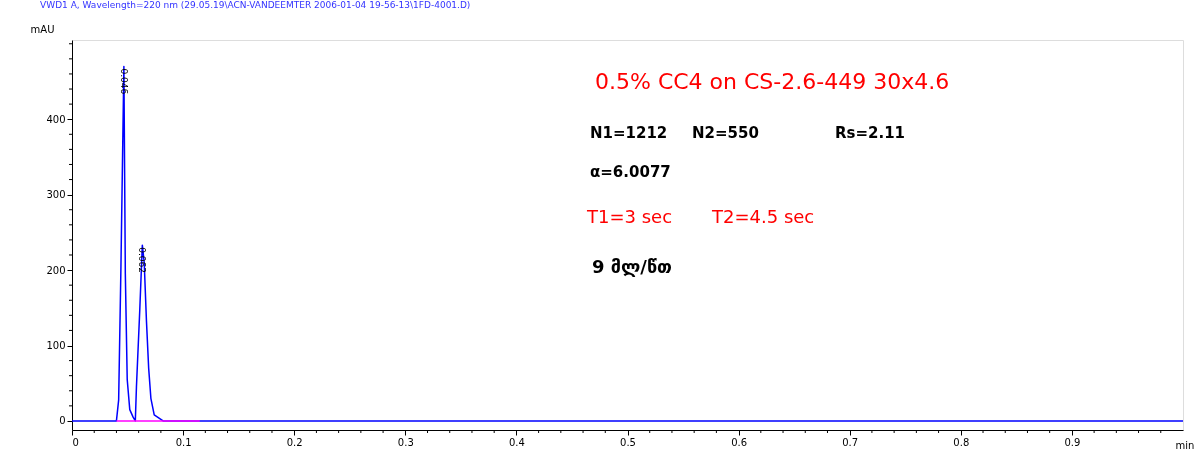 This screenshot has width=1195, height=452. Describe the element at coordinates (56, 346) in the screenshot. I see `y-tick-label: 100` at that location.